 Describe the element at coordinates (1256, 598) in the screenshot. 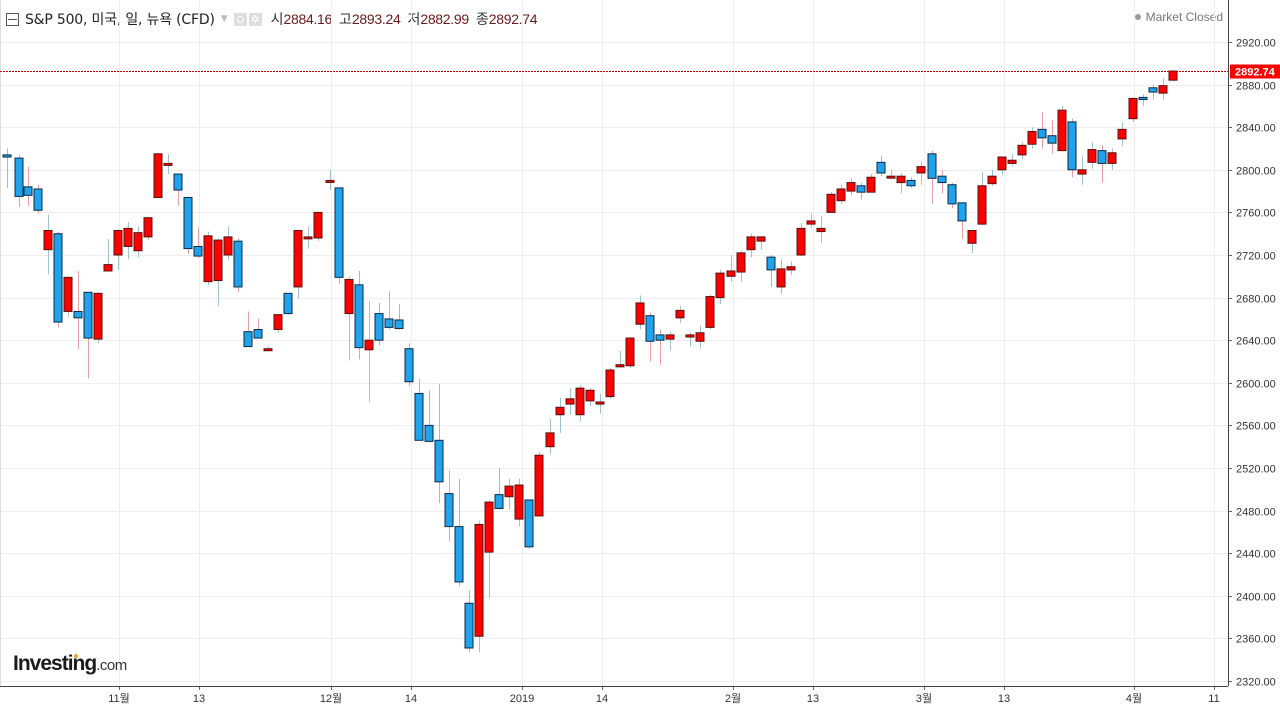

I see `y-tick-label: 2400.00` at that location.